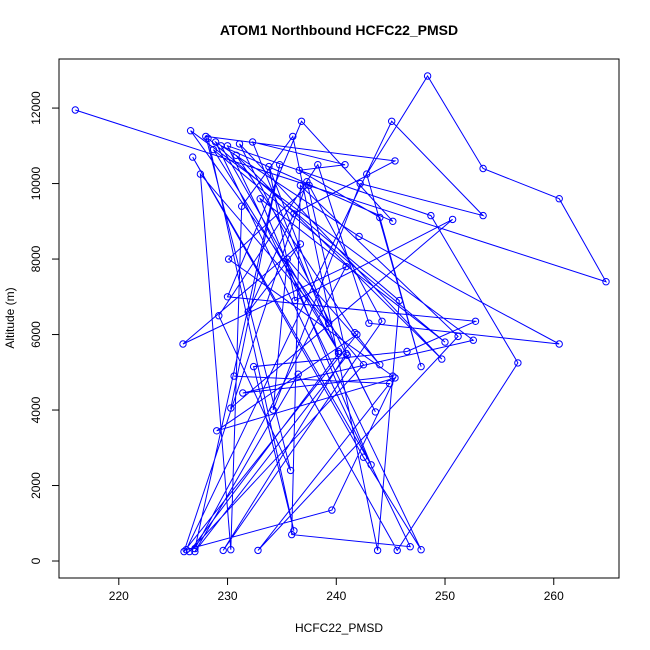  What do you see at coordinates (36, 409) in the screenshot?
I see `y-tick-label: 4000` at bounding box center [36, 409].